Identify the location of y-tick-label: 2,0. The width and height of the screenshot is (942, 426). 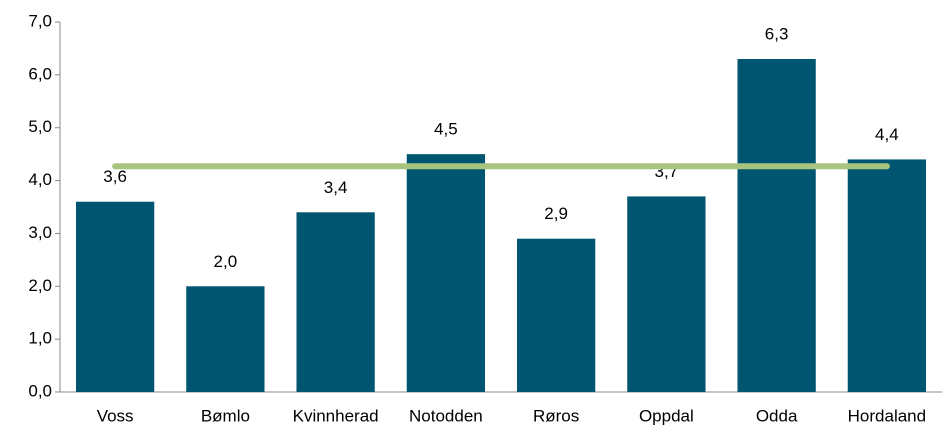
(40, 285).